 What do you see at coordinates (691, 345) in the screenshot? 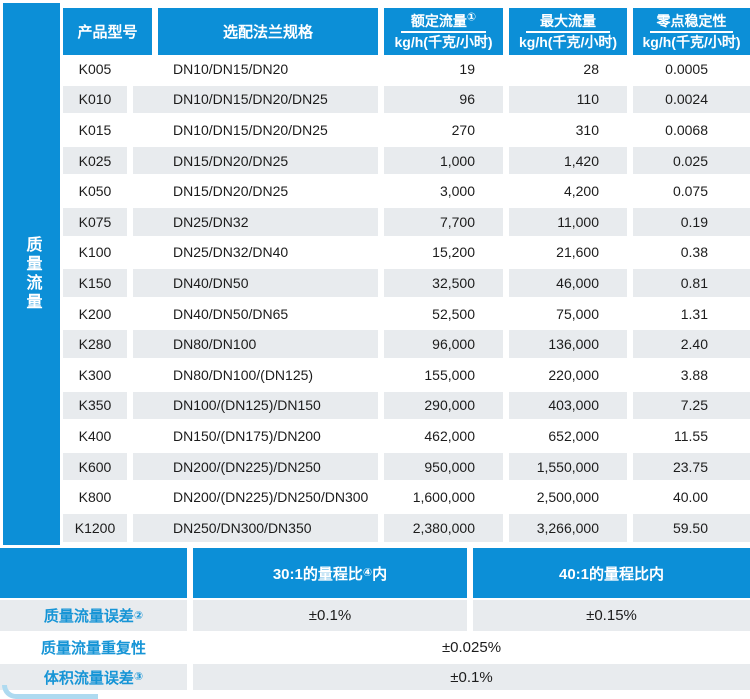
I see `cell-zero-stability: 2.40` at bounding box center [691, 345].